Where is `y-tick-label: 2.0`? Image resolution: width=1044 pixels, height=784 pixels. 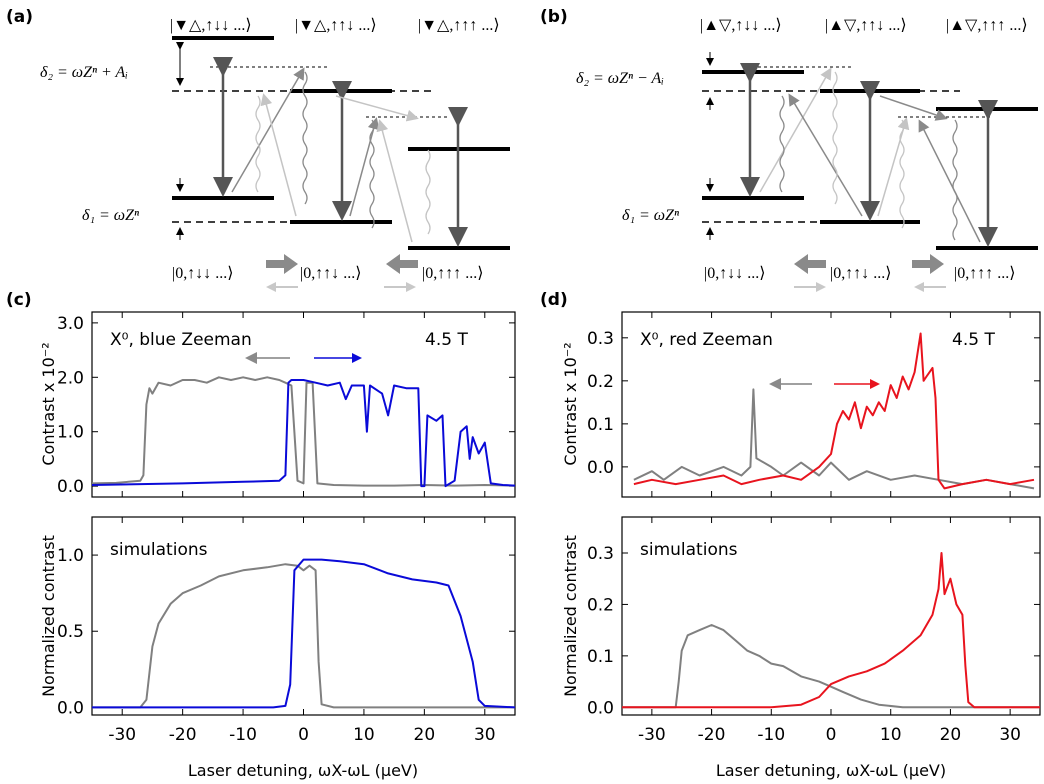 y-tick-label: 2.0 is located at coordinates (70, 378).